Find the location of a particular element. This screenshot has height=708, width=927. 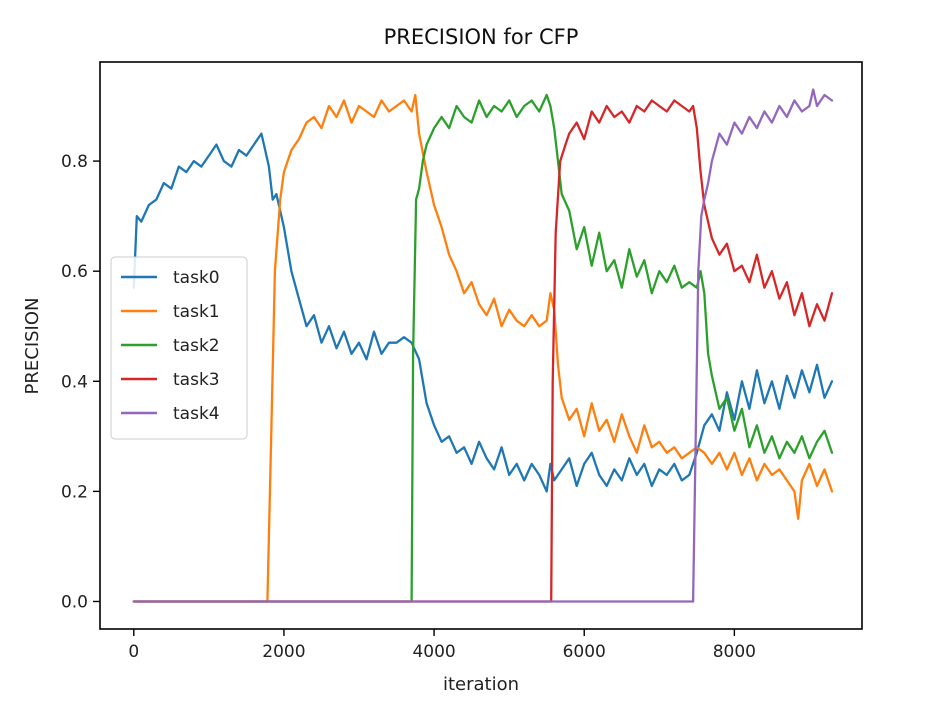

x-tick-label: 0 is located at coordinates (133, 652).